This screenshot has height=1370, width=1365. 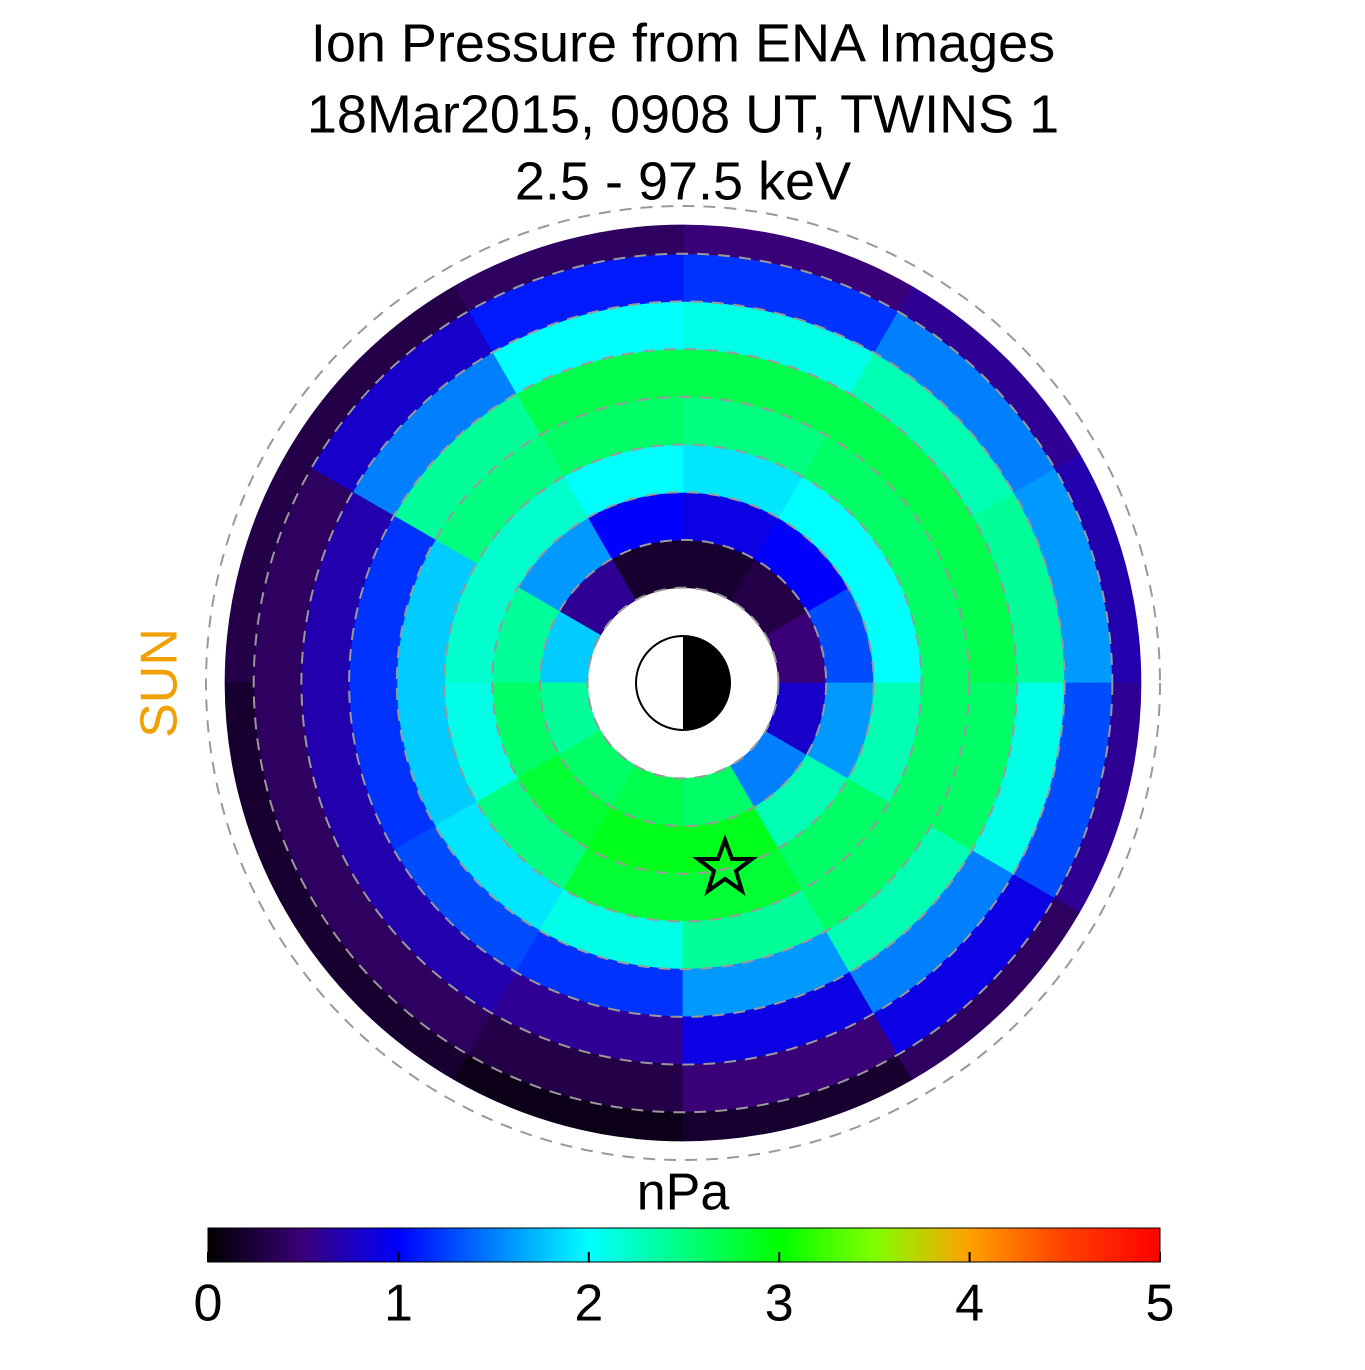 What do you see at coordinates (588, 1304) in the screenshot?
I see `tick-label: 2` at bounding box center [588, 1304].